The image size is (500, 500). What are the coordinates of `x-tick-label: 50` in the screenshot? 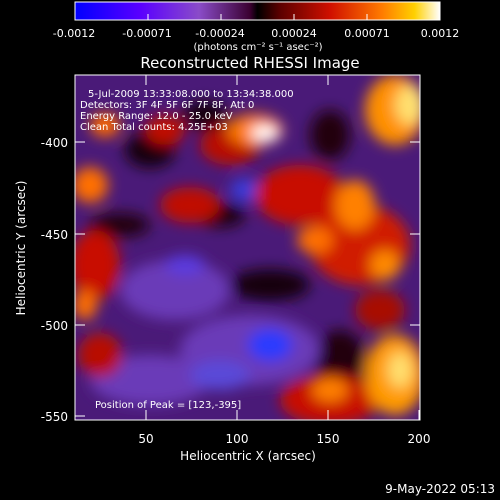 It's located at (145, 439).